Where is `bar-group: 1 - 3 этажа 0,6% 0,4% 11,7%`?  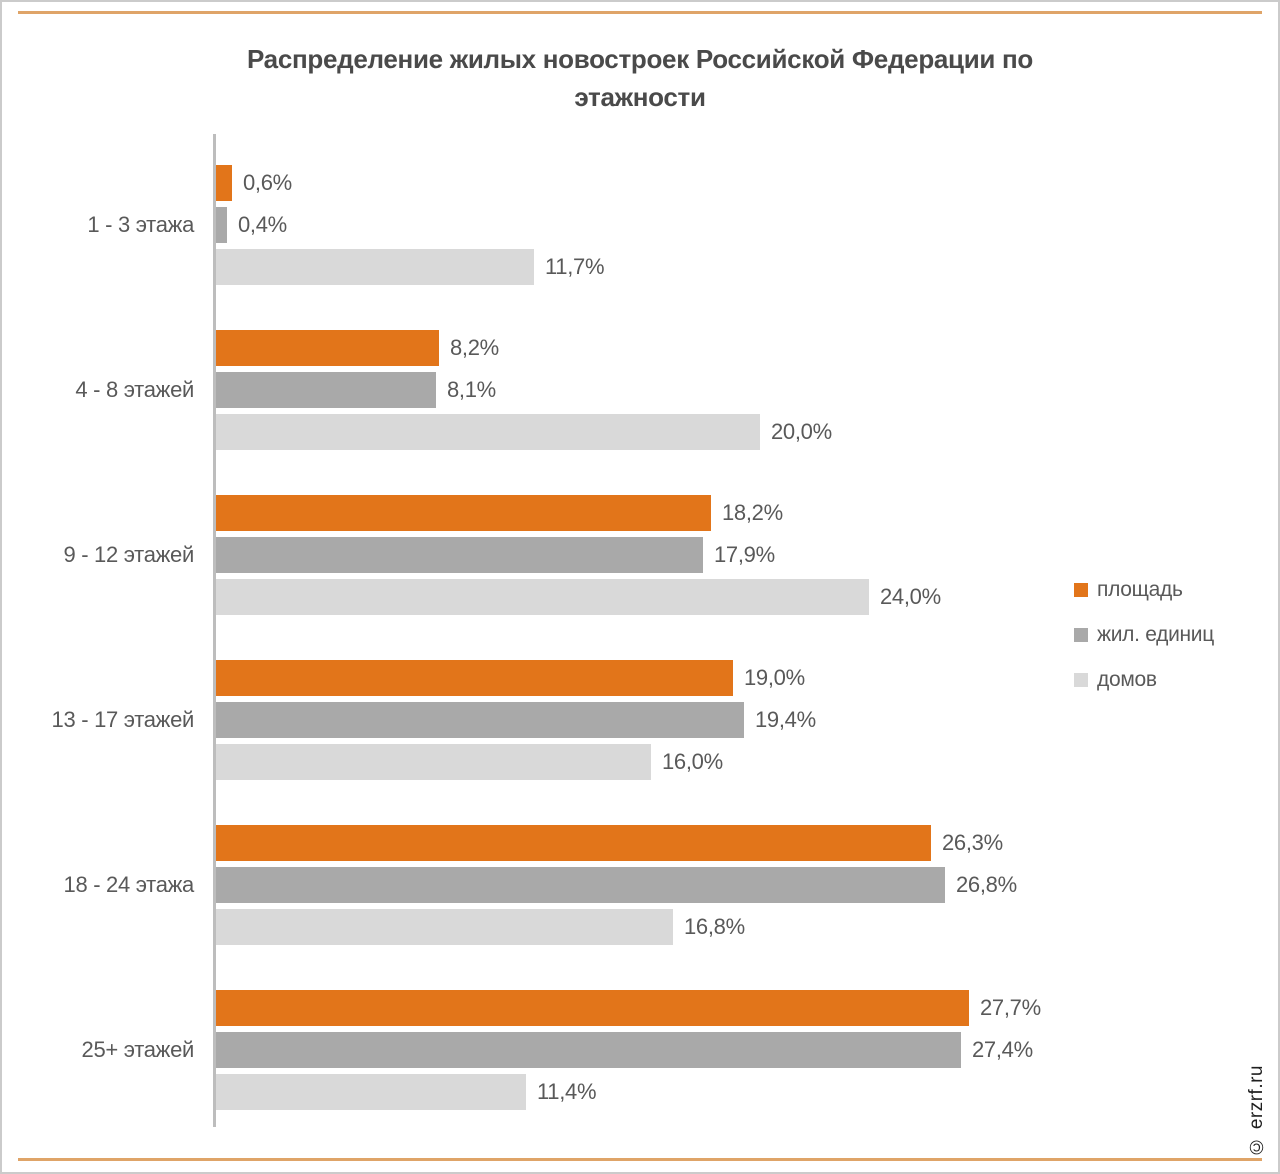 bar-group: 1 - 3 этажа 0,6% 0,4% 11,7% is located at coordinates (564, 225).